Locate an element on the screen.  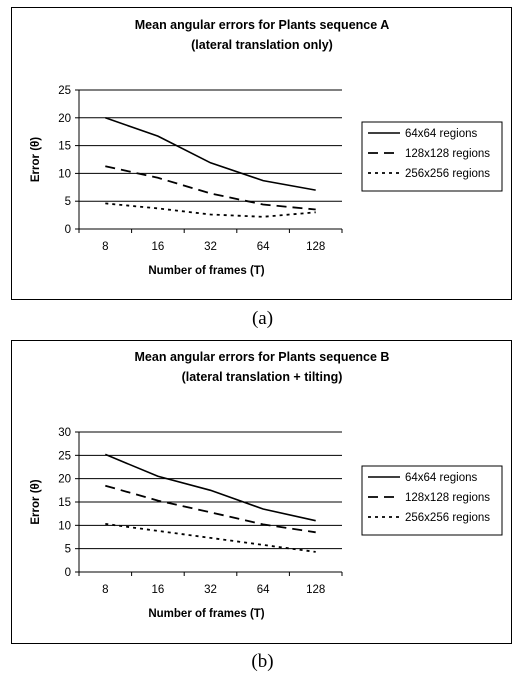
legend-box is located at coordinates (432, 156).